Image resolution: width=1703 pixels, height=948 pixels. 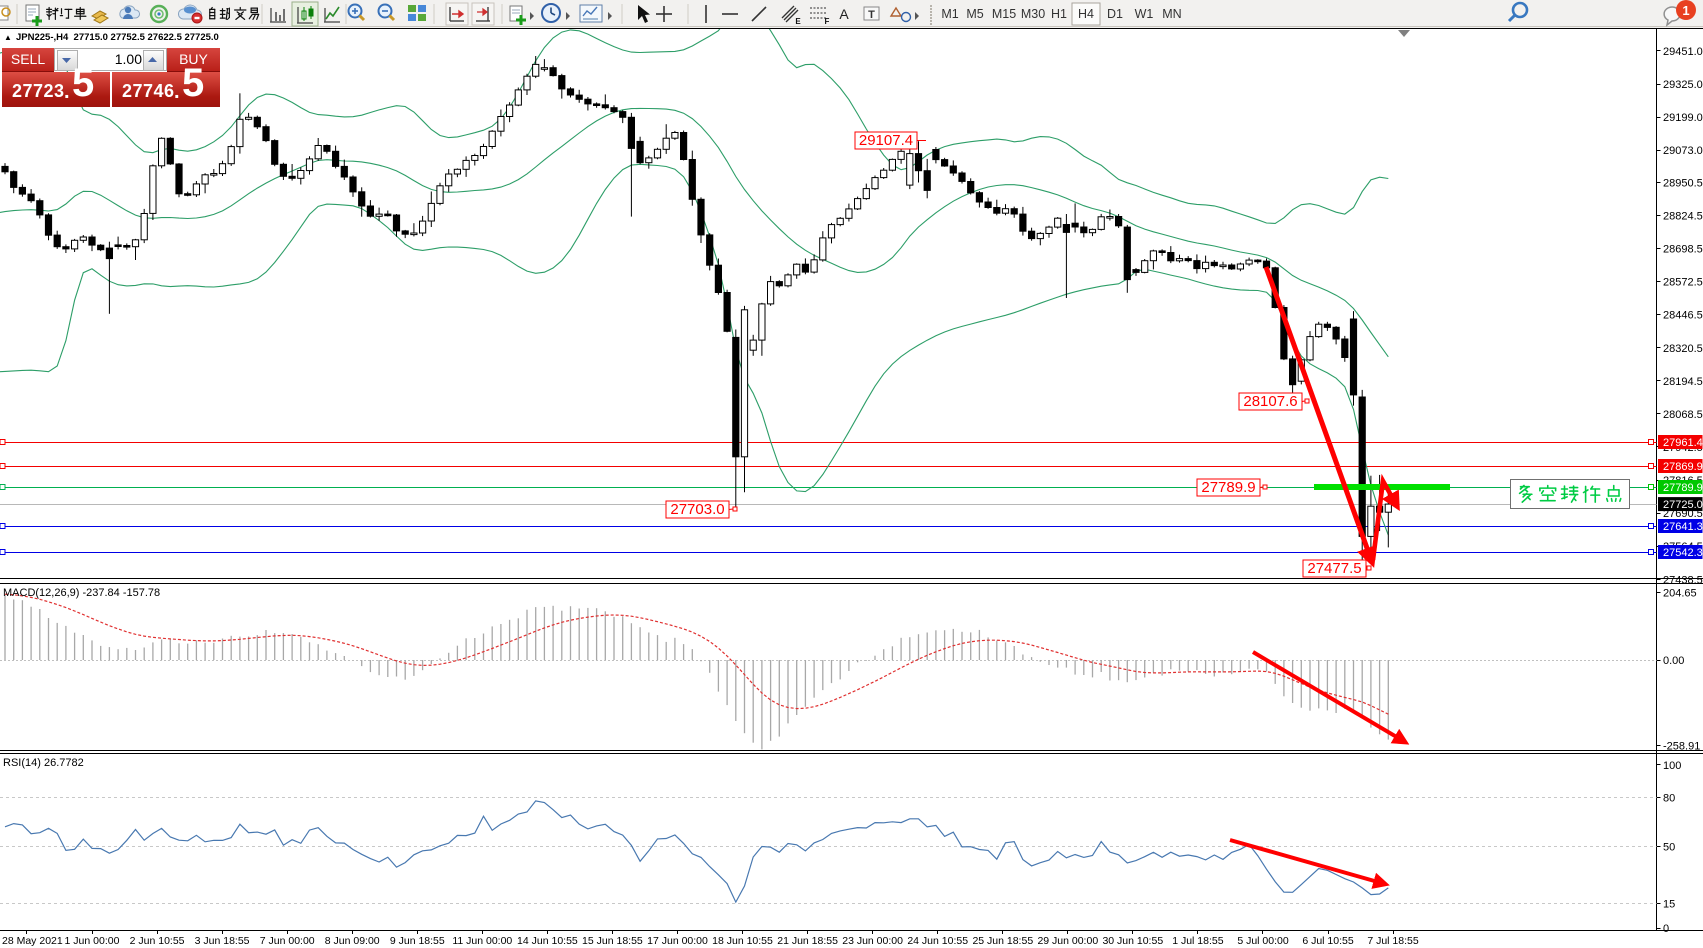 I want to click on svg-text: 27641.3, so click(x=1683, y=527).